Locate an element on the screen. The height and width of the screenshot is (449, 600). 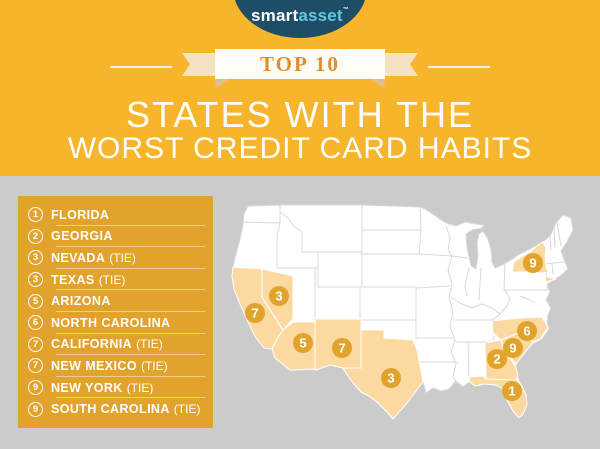
smartasset-logo: smartasset™ is located at coordinates (300, 19).